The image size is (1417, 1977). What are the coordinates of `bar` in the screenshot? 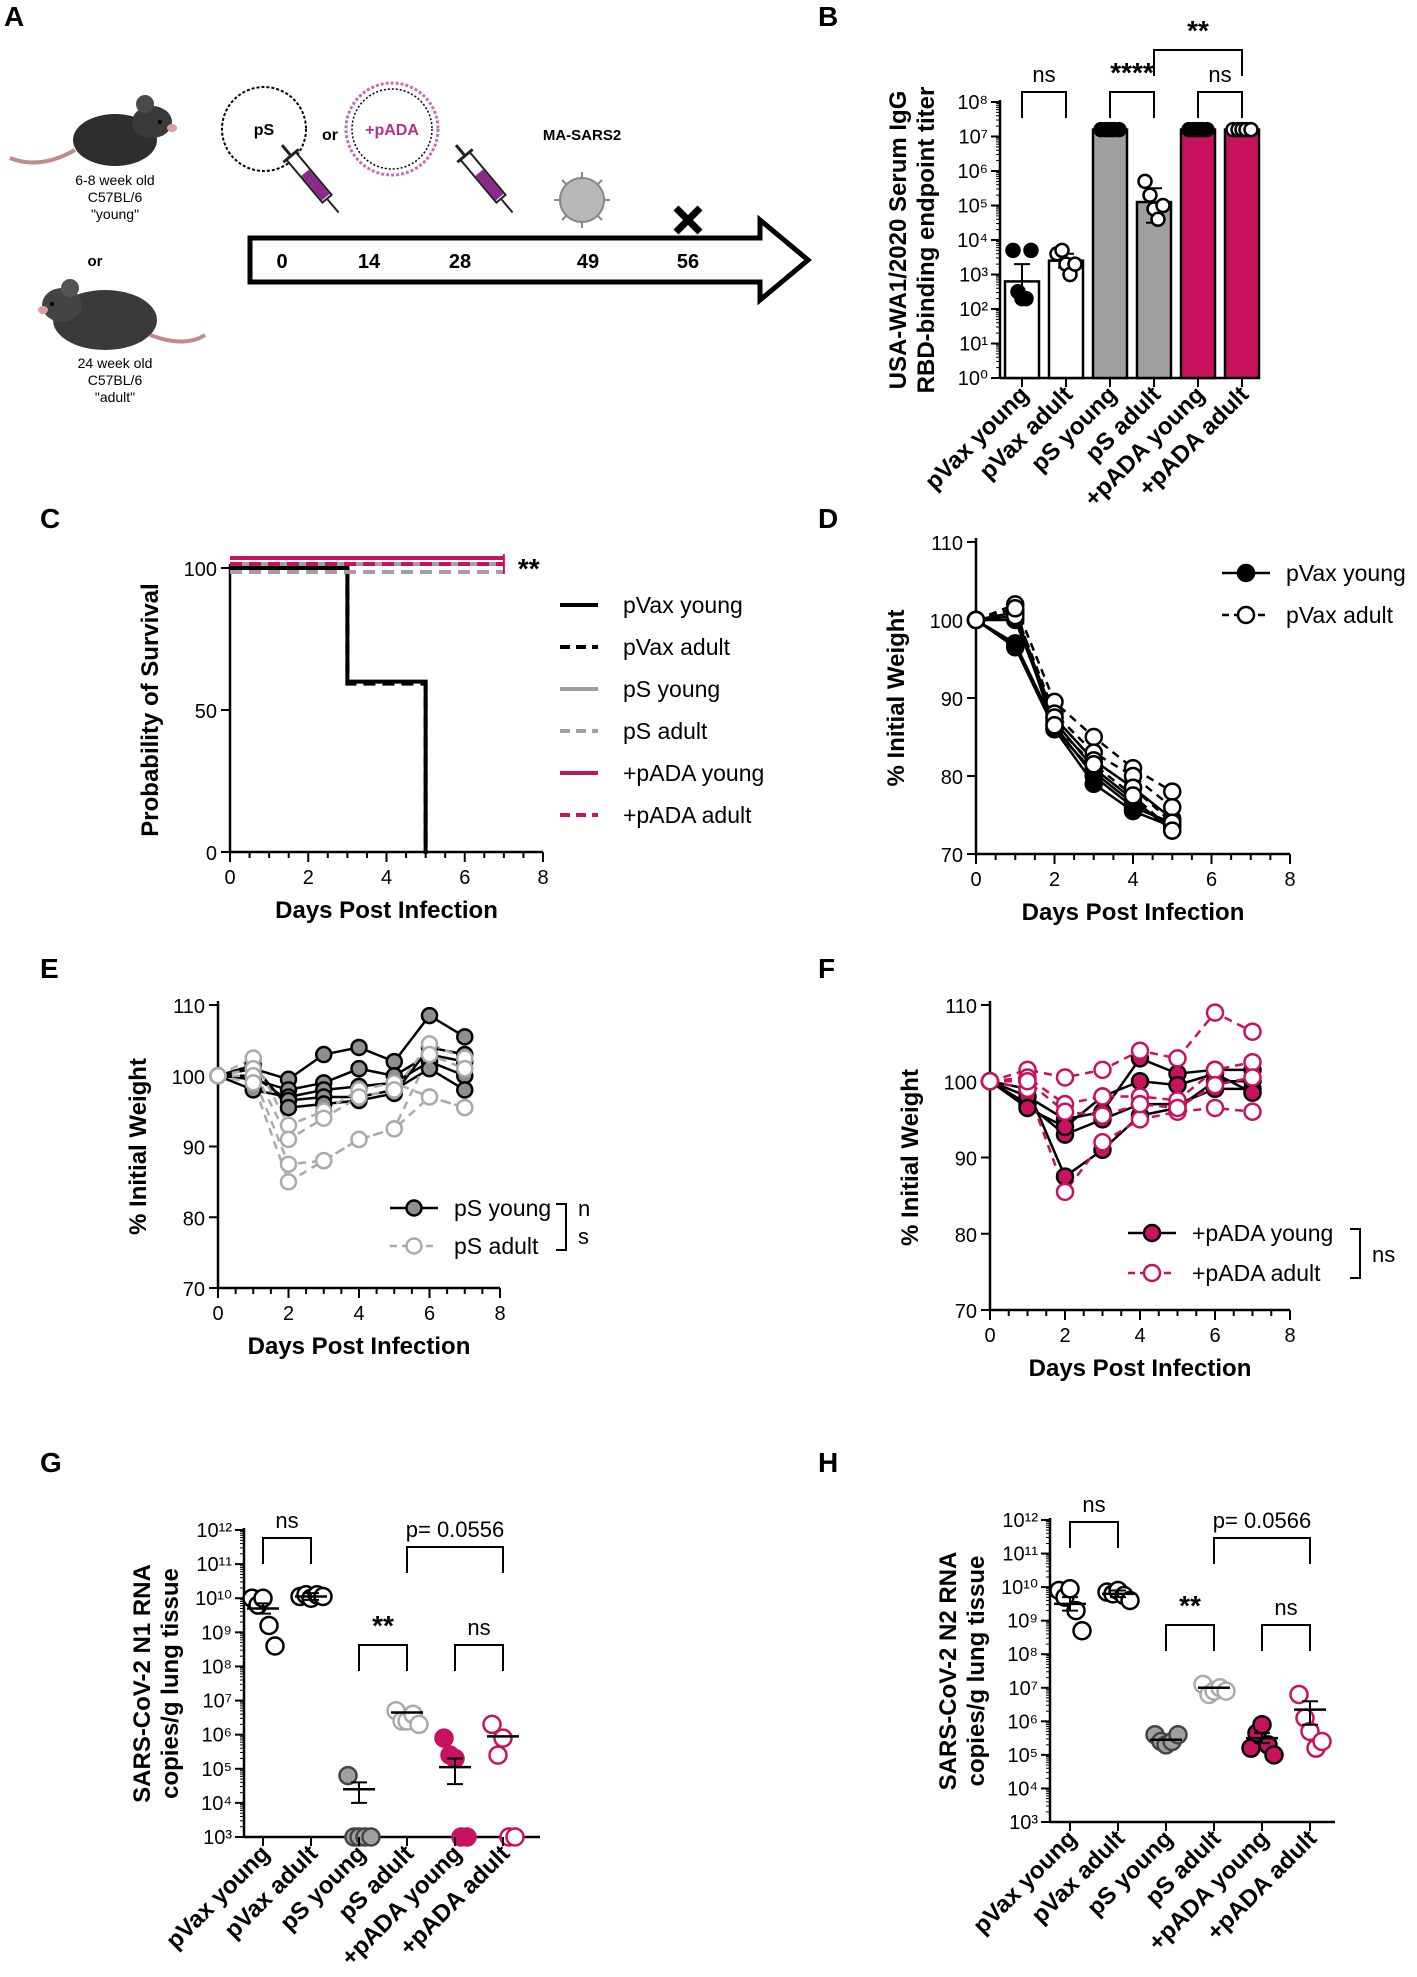 It's located at (1154, 290).